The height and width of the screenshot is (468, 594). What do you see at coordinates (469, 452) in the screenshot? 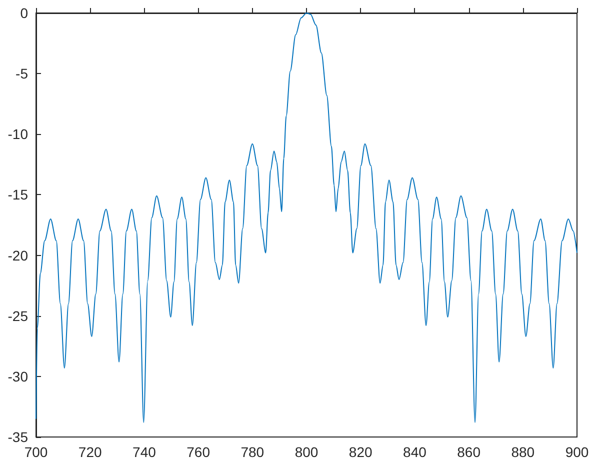
I see `x-tick-label: 860` at bounding box center [469, 452].